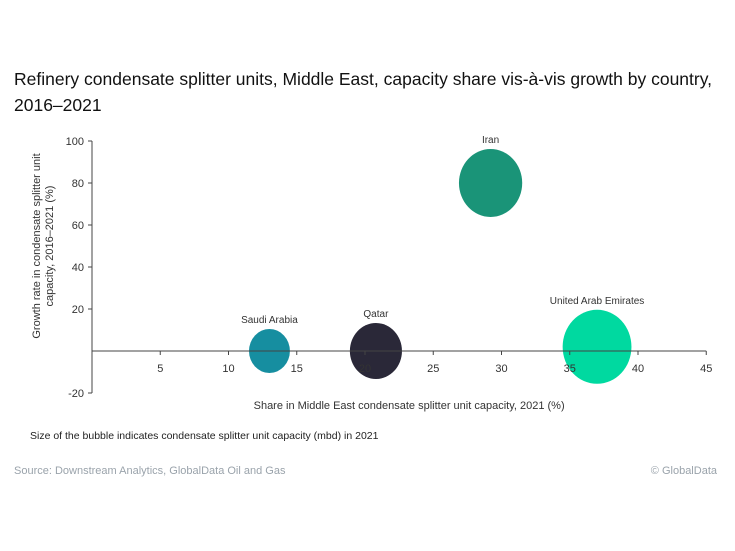 This screenshot has height=551, width=735. Describe the element at coordinates (75, 142) in the screenshot. I see `y-tick-label: 100` at that location.